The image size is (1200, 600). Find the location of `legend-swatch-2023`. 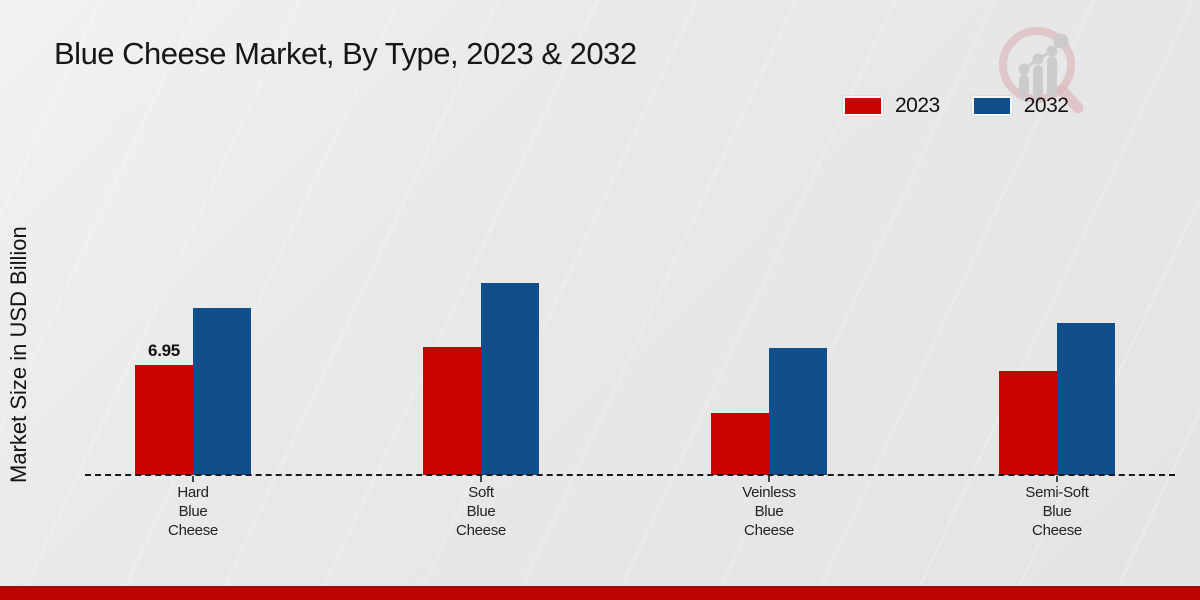

legend-swatch-2023 is located at coordinates (863, 106).